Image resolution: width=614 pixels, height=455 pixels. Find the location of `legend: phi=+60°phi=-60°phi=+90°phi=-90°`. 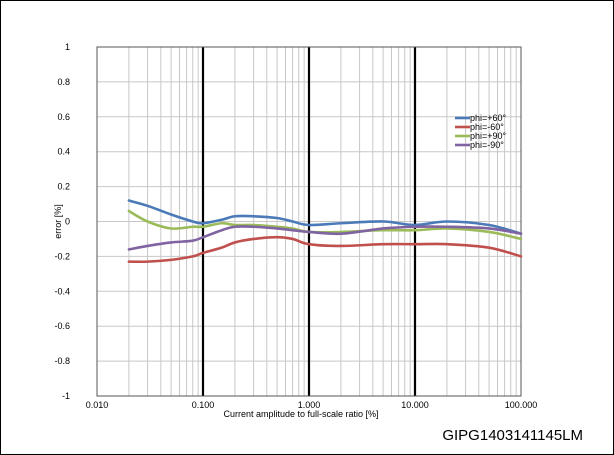

legend: phi=+60°phi=-60°phi=+90°phi=-90° is located at coordinates (481, 131).